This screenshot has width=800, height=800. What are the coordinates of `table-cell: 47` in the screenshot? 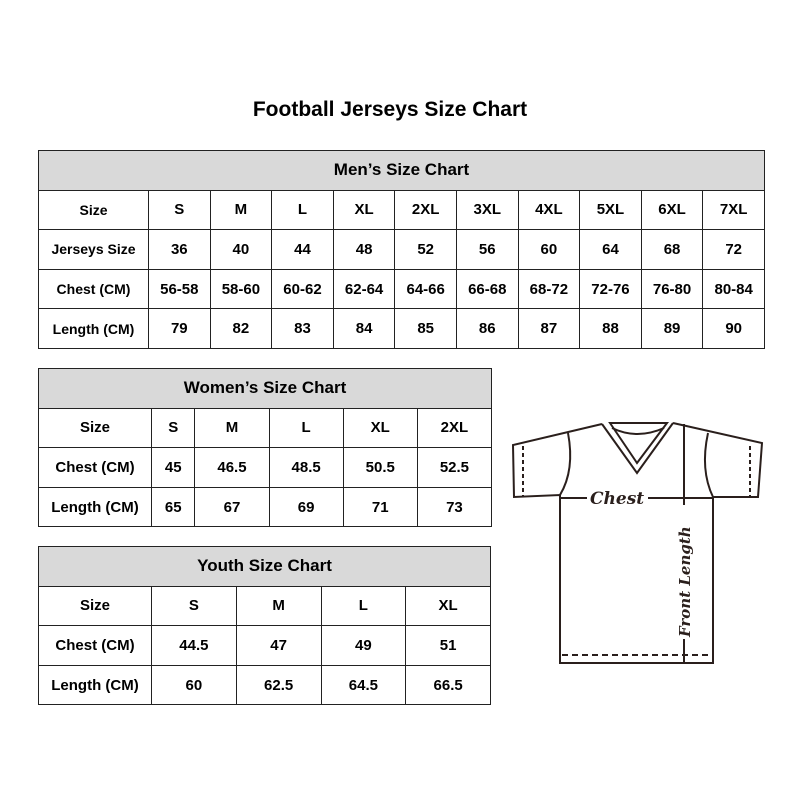 It's located at (278, 645).